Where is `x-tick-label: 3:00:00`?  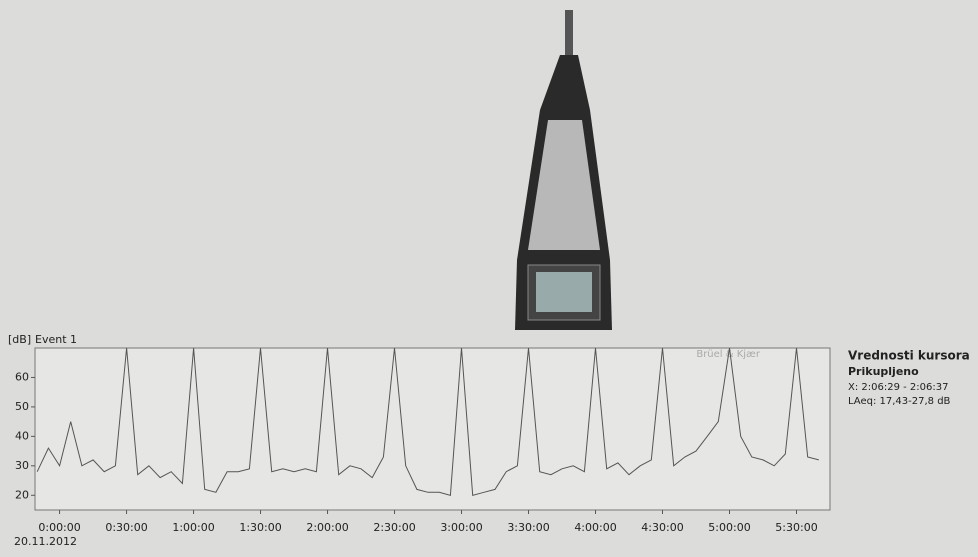 x-tick-label: 3:00:00 is located at coordinates (461, 527).